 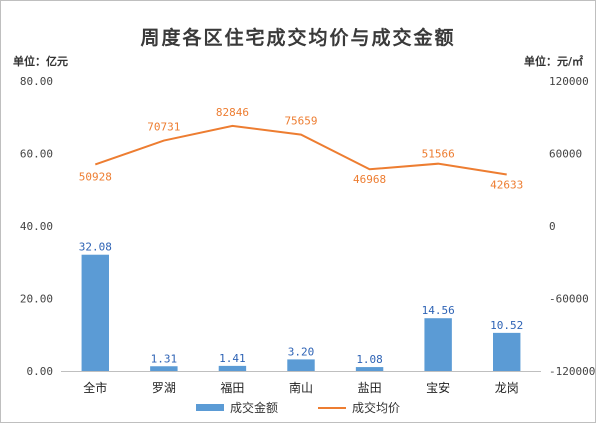 What do you see at coordinates (36, 299) in the screenshot?
I see `left-tick-label: 20.00` at bounding box center [36, 299].